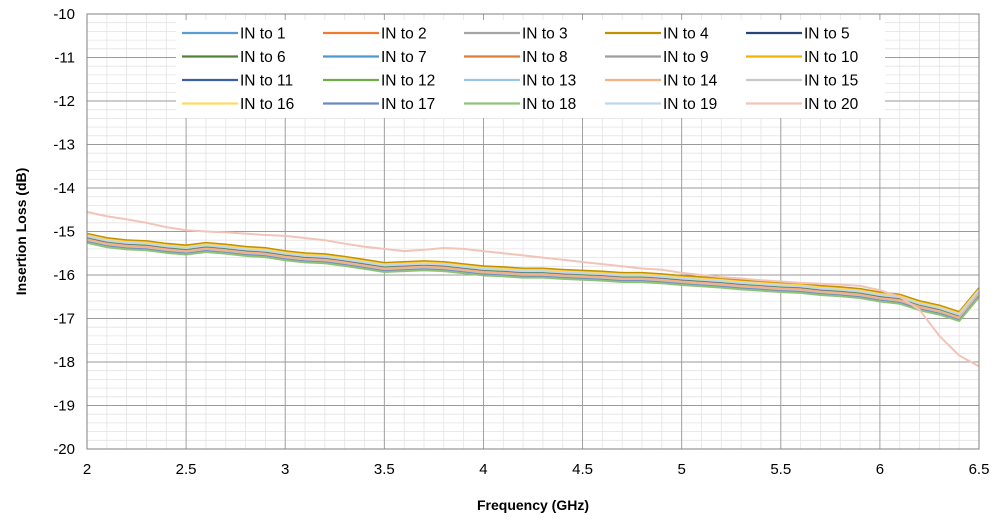  I want to click on y-tick-label: -11, so click(64, 58).